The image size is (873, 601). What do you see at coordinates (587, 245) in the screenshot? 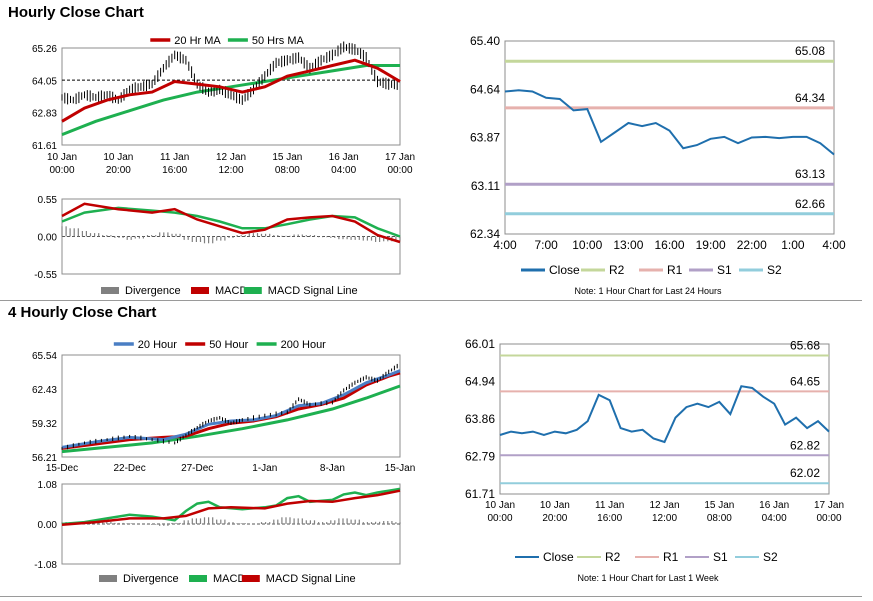
I see `x-tick-label: 10:00` at bounding box center [587, 245].